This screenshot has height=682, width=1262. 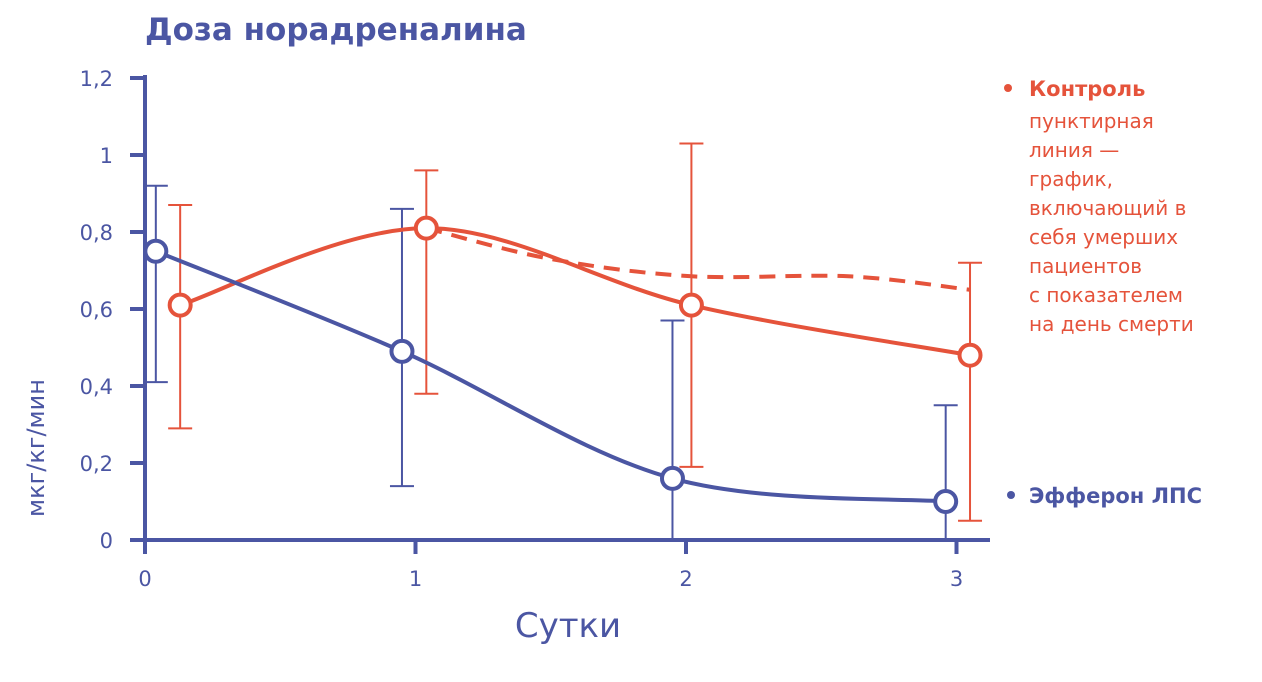 I want to click on y-tick-label: 0,8, so click(x=96, y=233).